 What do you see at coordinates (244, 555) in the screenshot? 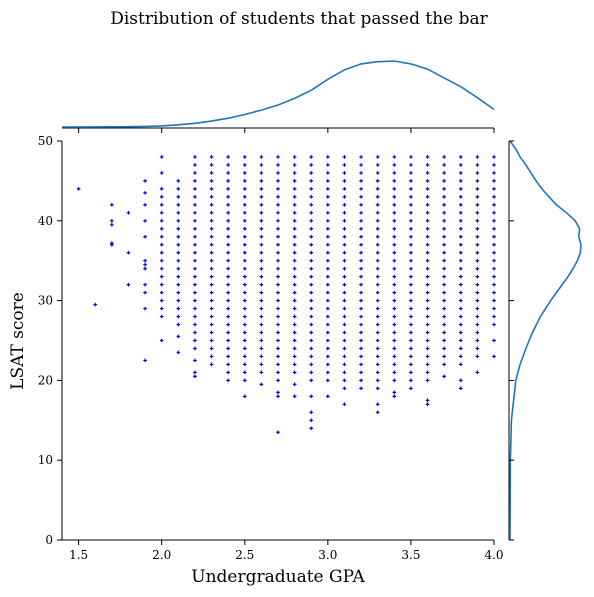
I see `x-tick-label: 2.5` at bounding box center [244, 555].